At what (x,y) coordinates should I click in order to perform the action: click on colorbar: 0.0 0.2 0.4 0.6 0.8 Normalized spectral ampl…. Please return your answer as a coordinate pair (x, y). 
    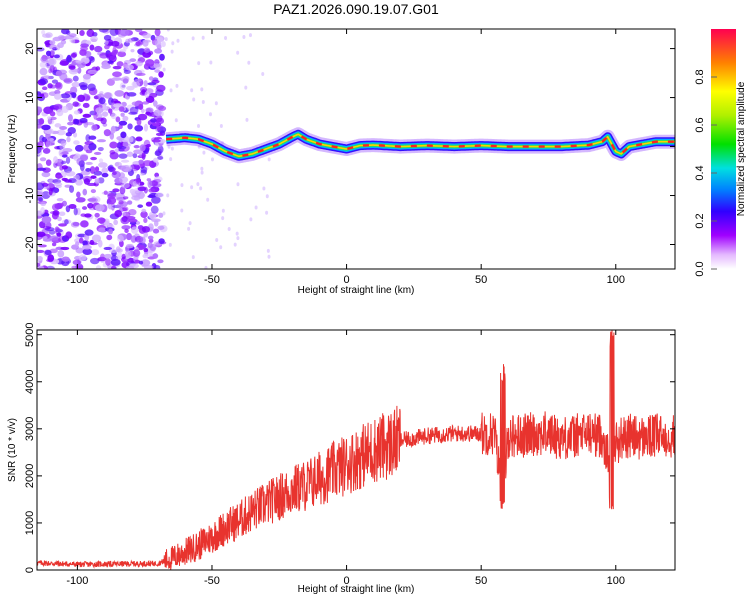
    Looking at the image, I should click on (720, 153).